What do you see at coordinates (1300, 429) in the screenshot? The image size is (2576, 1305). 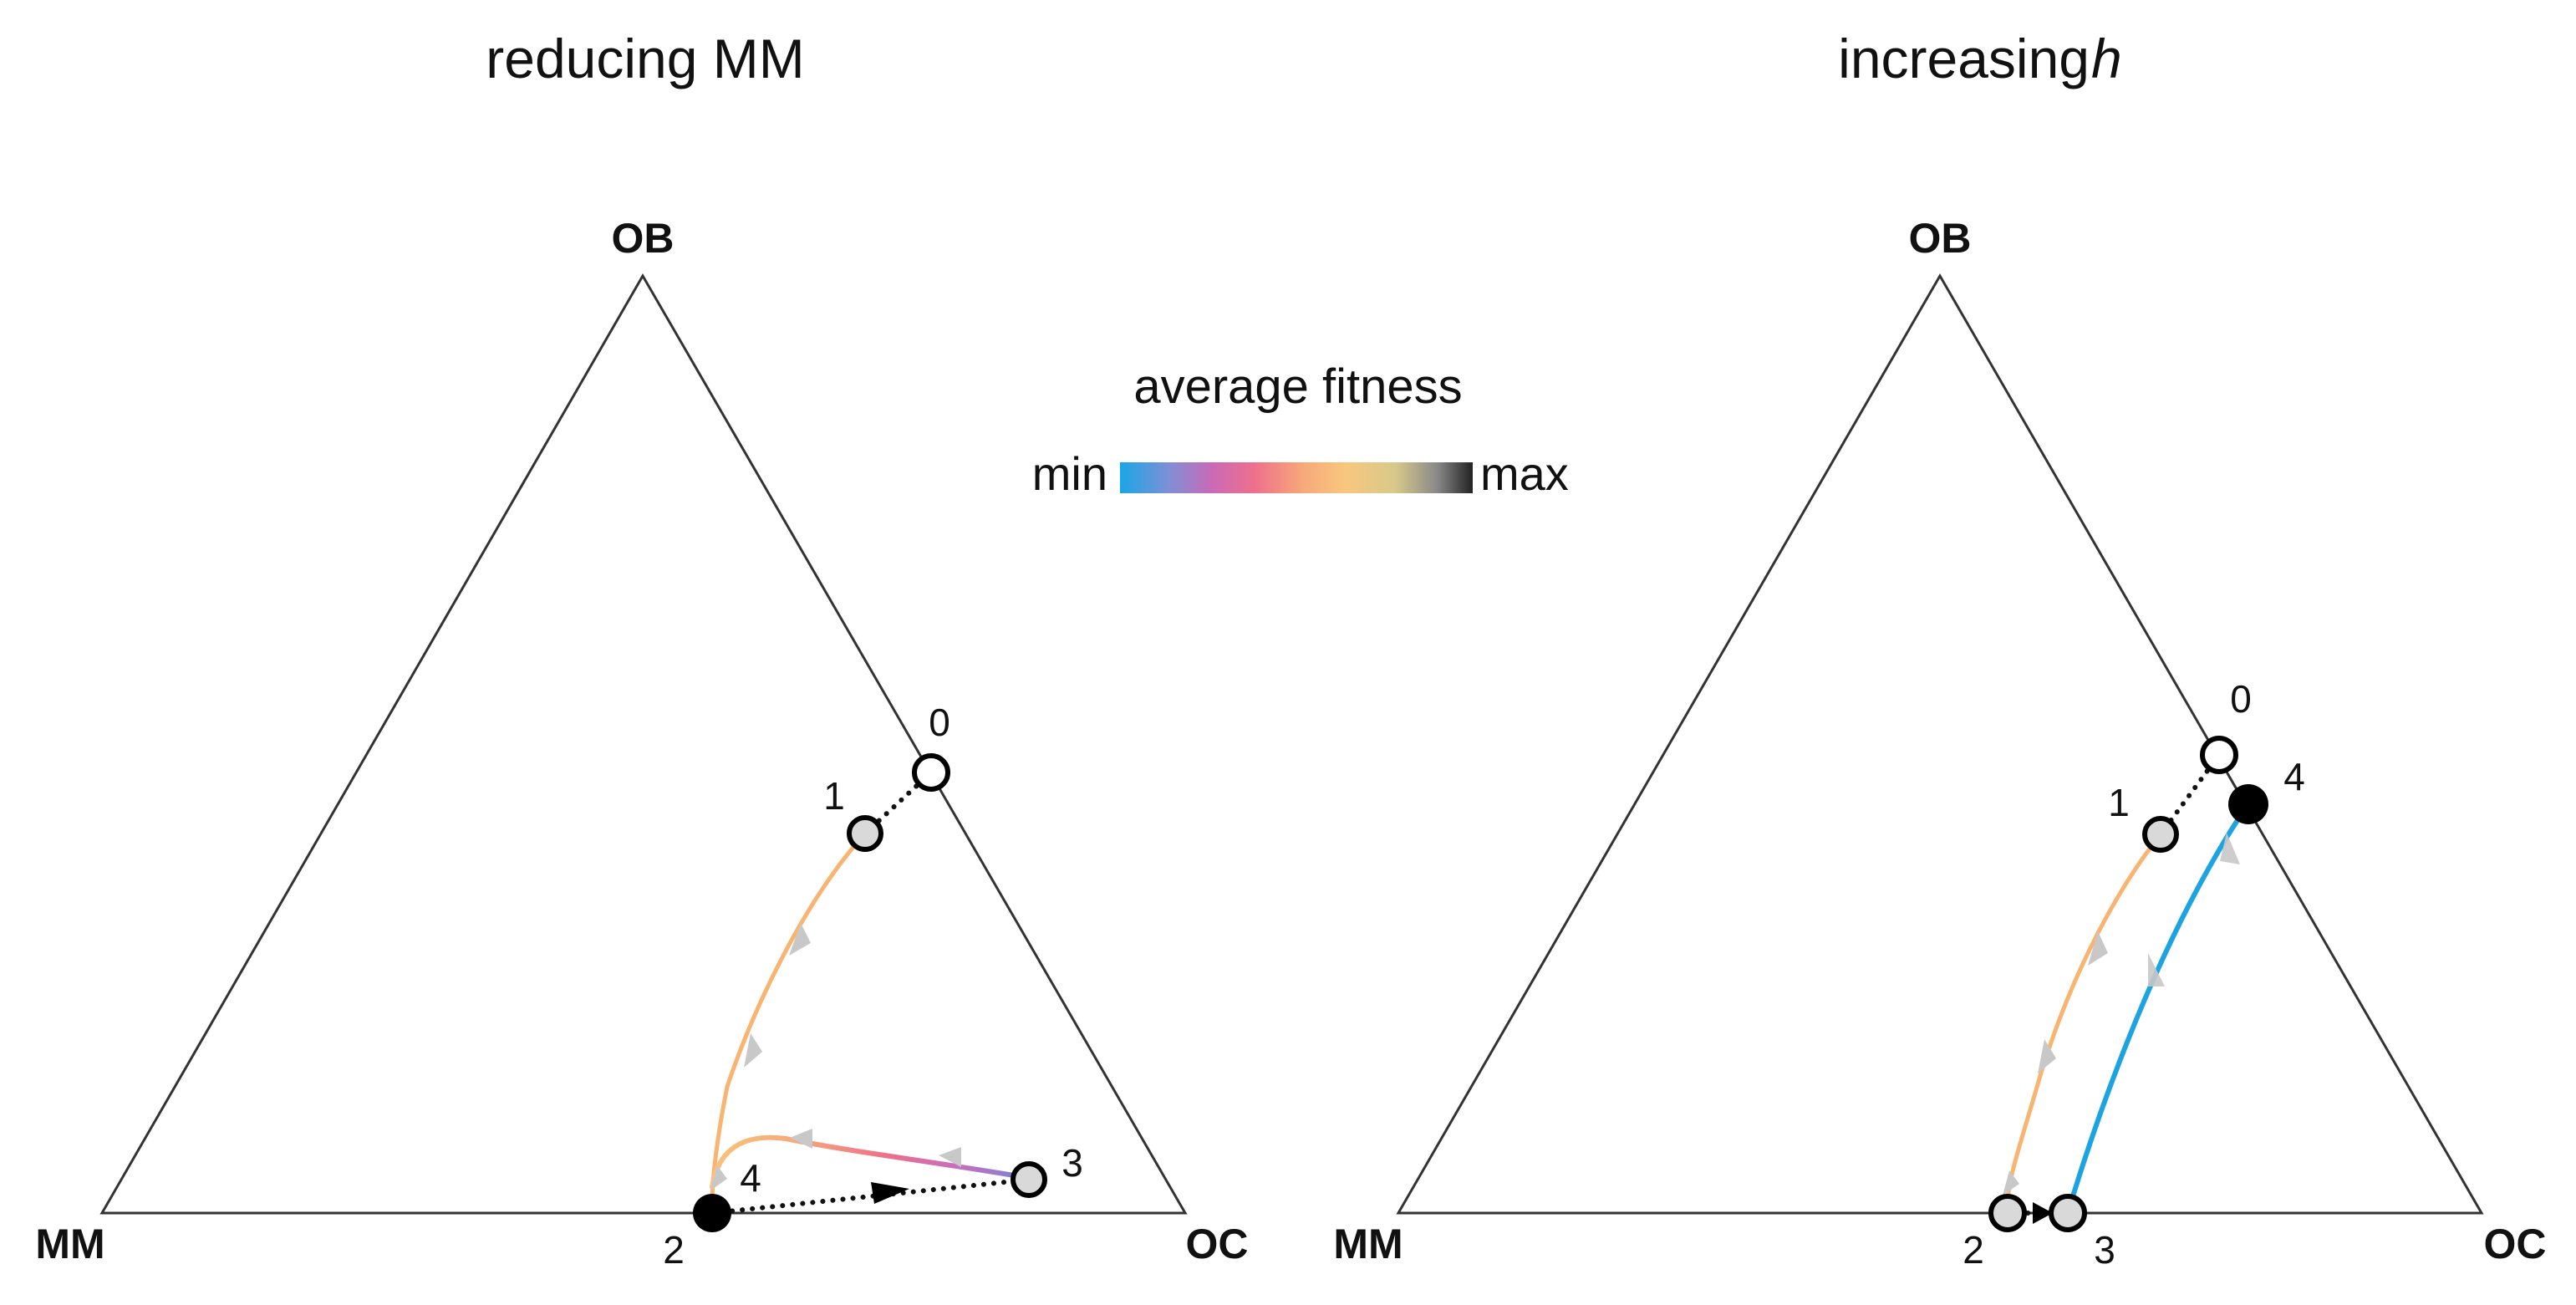 I see `fitness-legend: average fitness min max` at bounding box center [1300, 429].